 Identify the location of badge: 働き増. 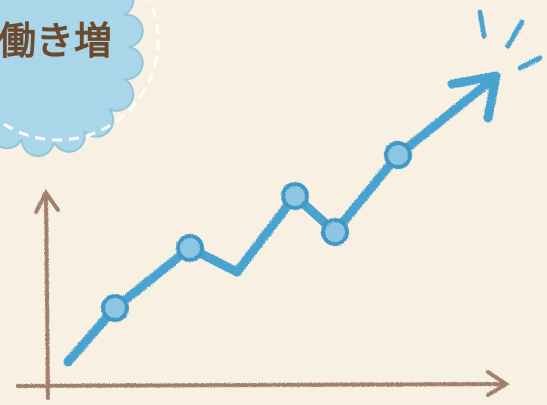
(80, 78).